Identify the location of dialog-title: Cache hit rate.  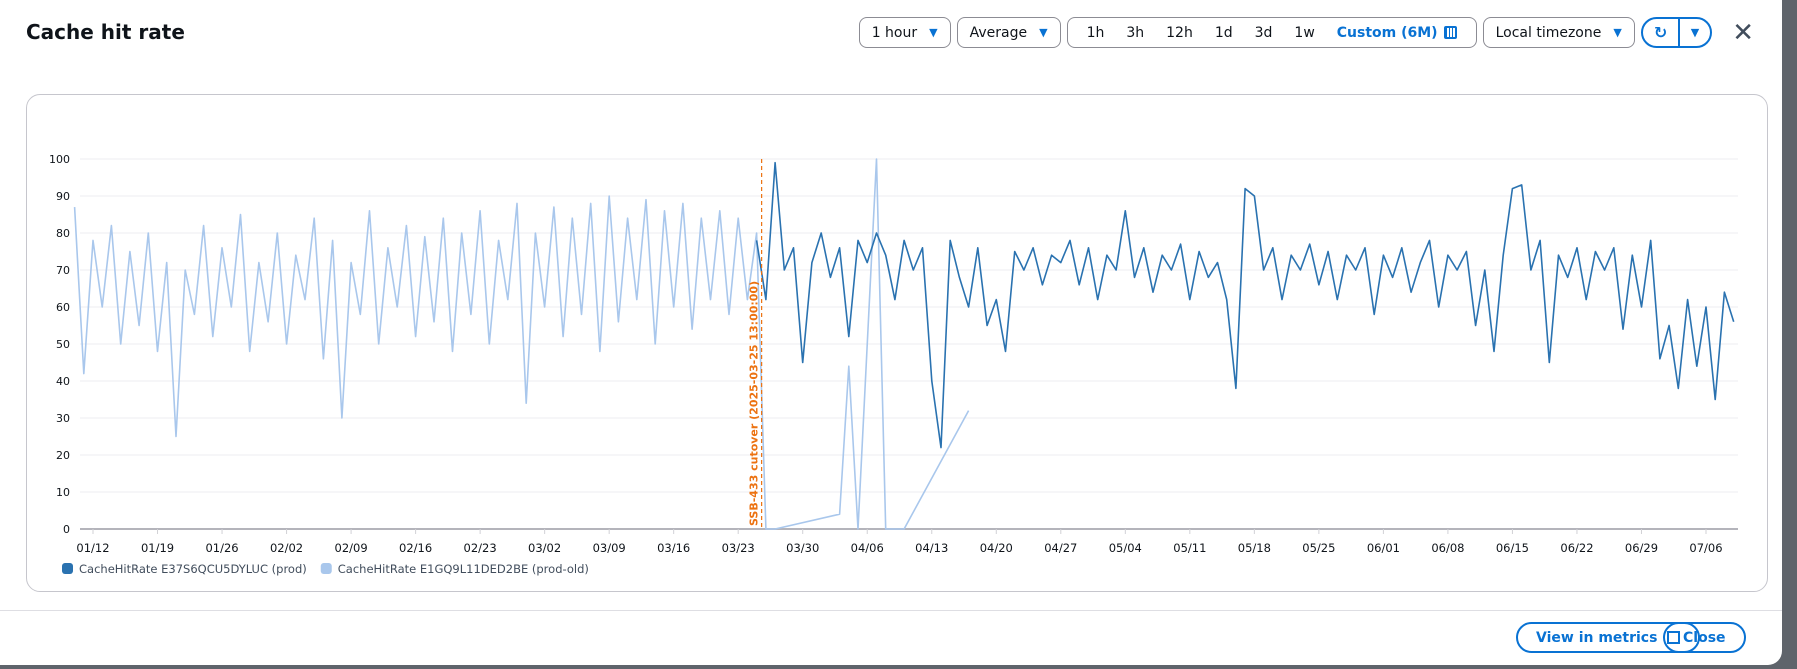
(105, 32).